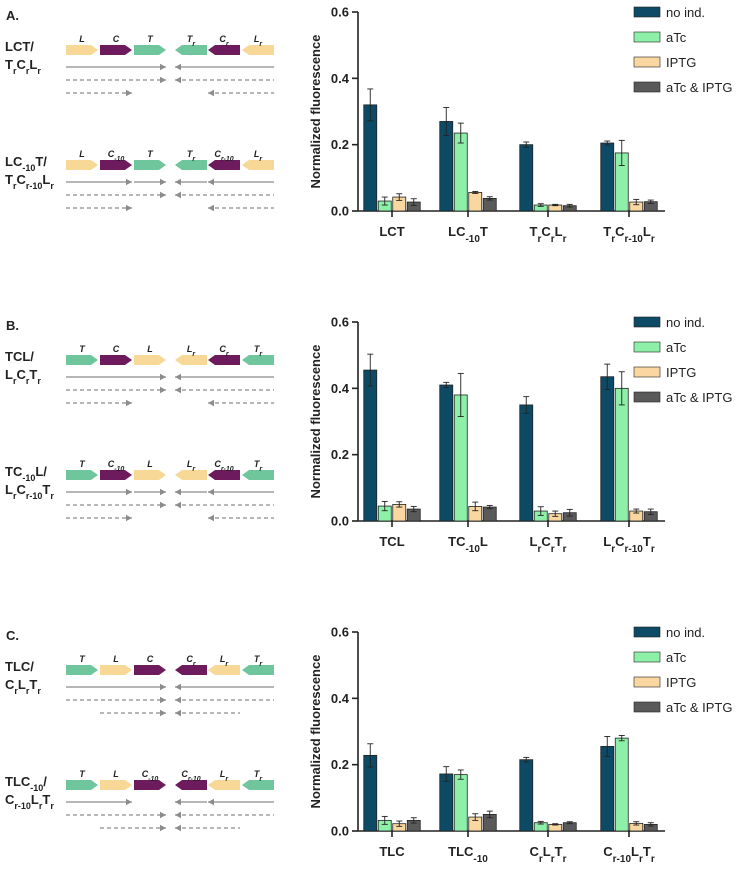 This screenshot has height=891, width=740. I want to click on legend-label: aTc, so click(676, 347).